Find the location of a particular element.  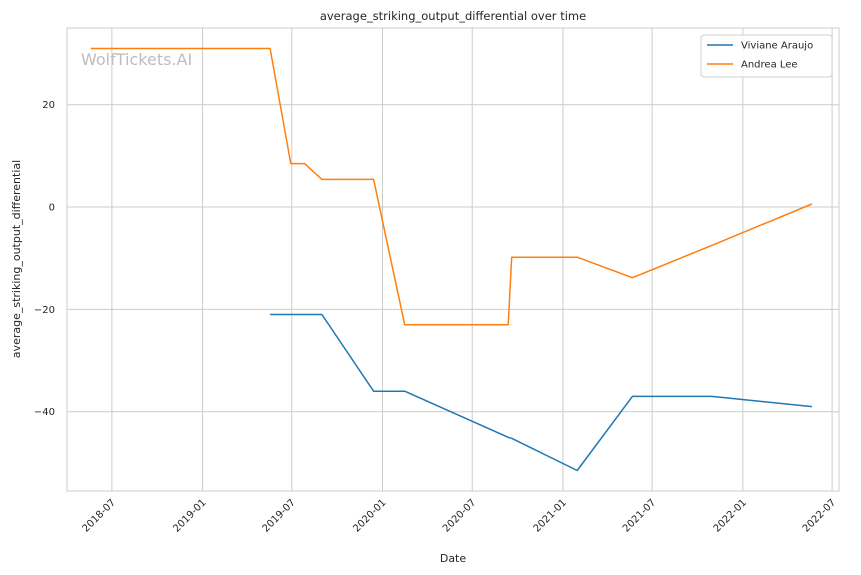

y-tick-label: −40 is located at coordinates (44, 412).